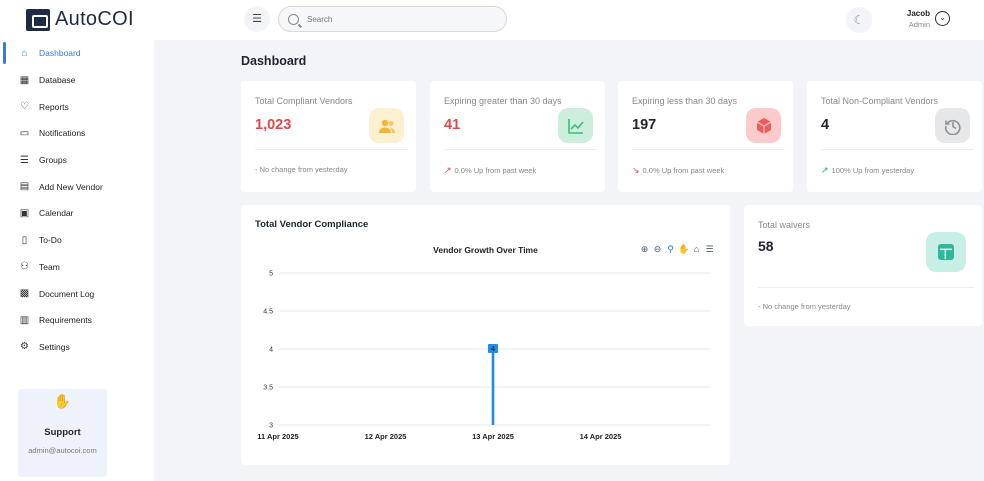 The image size is (984, 481). I want to click on support-card: ✋ Support admin@autocoi.com, so click(62, 433).